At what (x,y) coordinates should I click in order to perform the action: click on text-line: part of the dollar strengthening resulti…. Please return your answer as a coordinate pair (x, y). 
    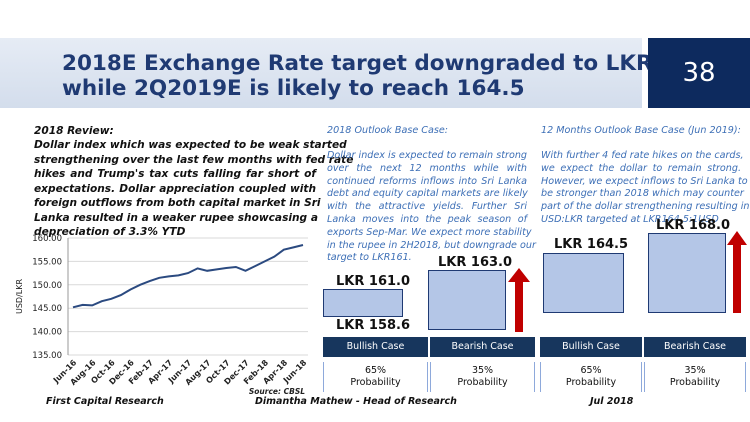
    Looking at the image, I should click on (645, 207).